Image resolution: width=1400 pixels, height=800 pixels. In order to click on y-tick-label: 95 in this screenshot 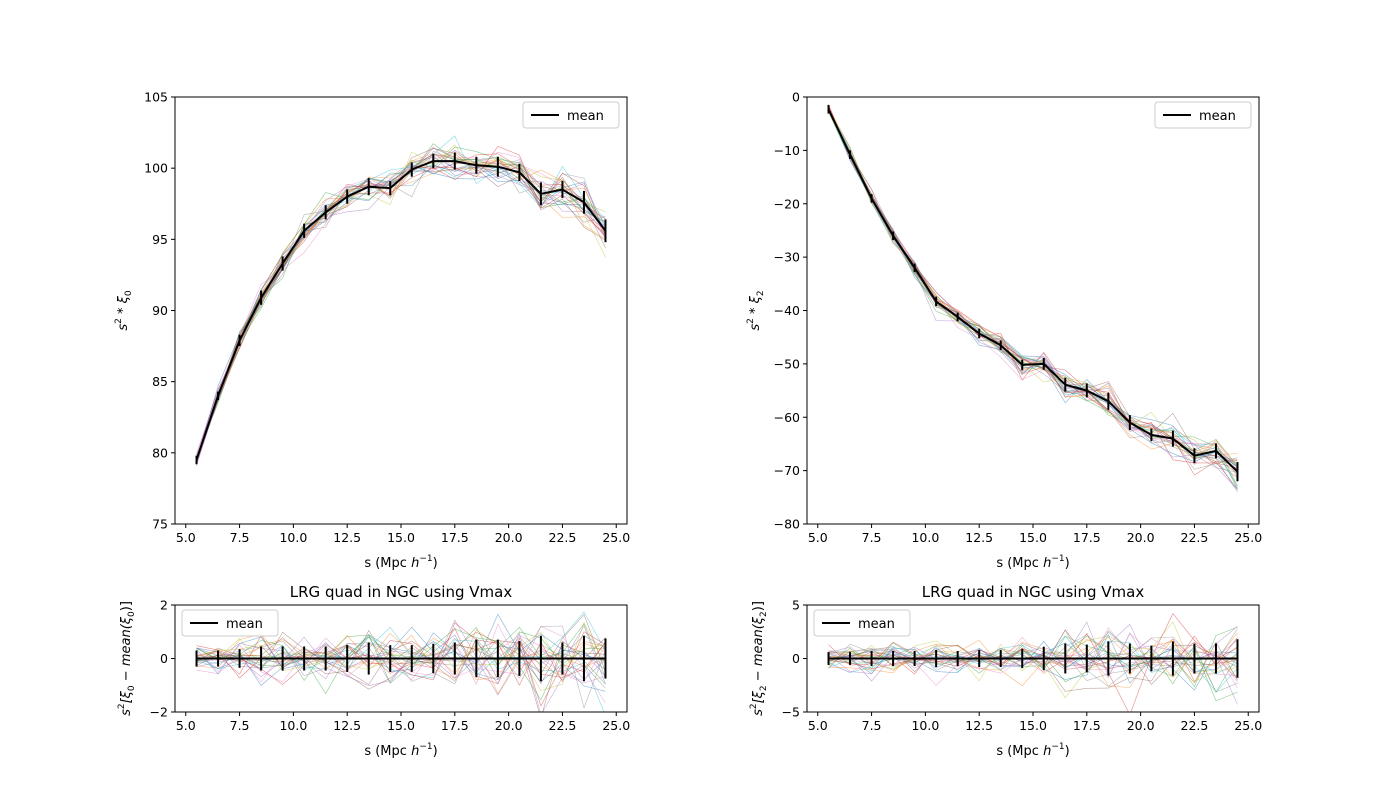, I will do `click(160, 239)`.